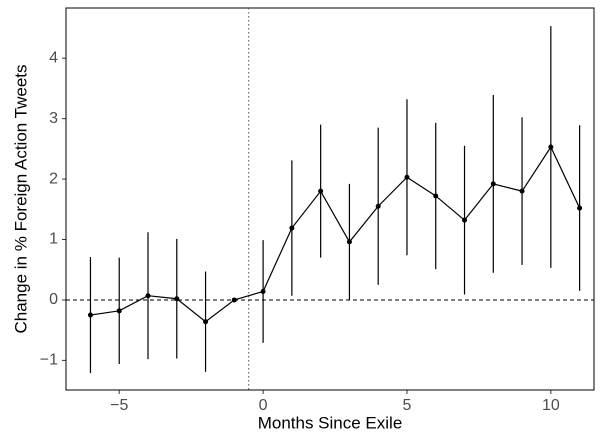 The height and width of the screenshot is (442, 600). I want to click on y-tick-label: 2, so click(53, 178).